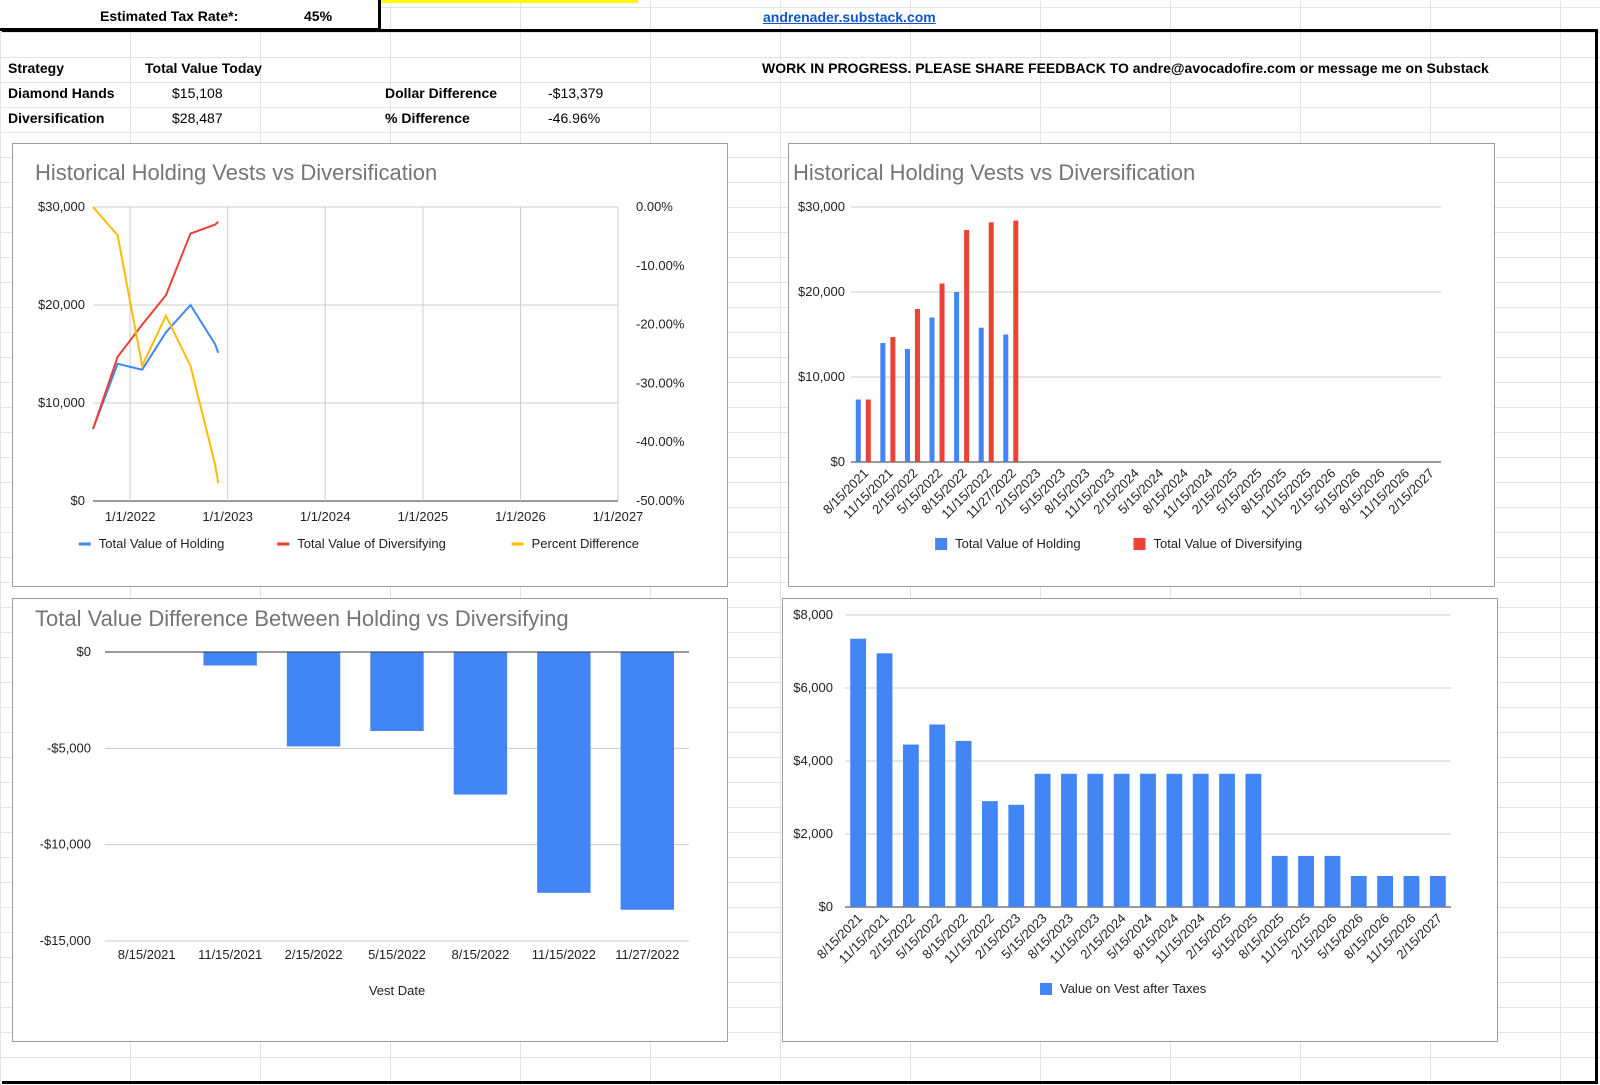 The image size is (1600, 1085). I want to click on x-tick-label: 2/15/2022, so click(314, 954).